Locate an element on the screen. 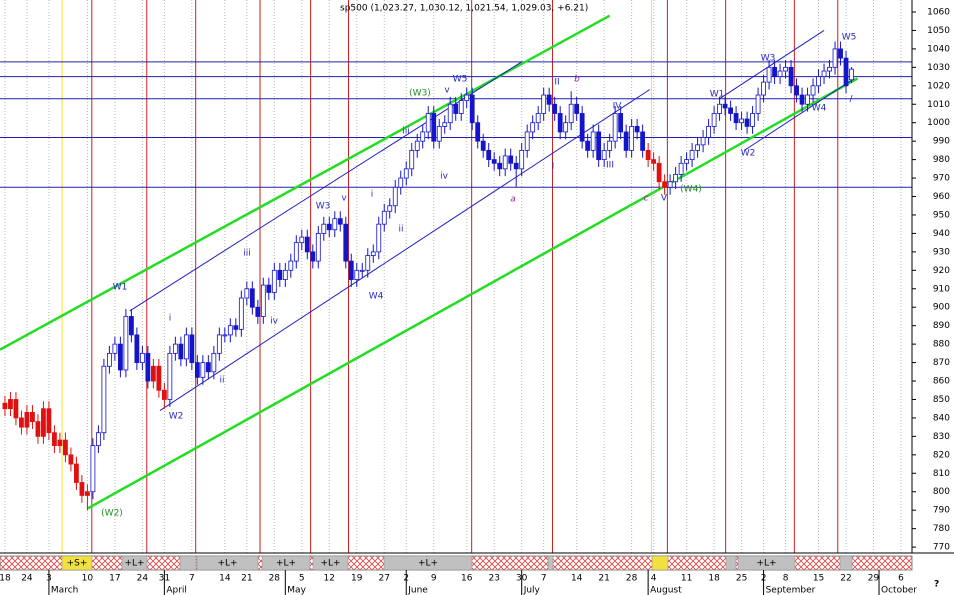 The height and width of the screenshot is (595, 954). wave-label: i is located at coordinates (170, 319).